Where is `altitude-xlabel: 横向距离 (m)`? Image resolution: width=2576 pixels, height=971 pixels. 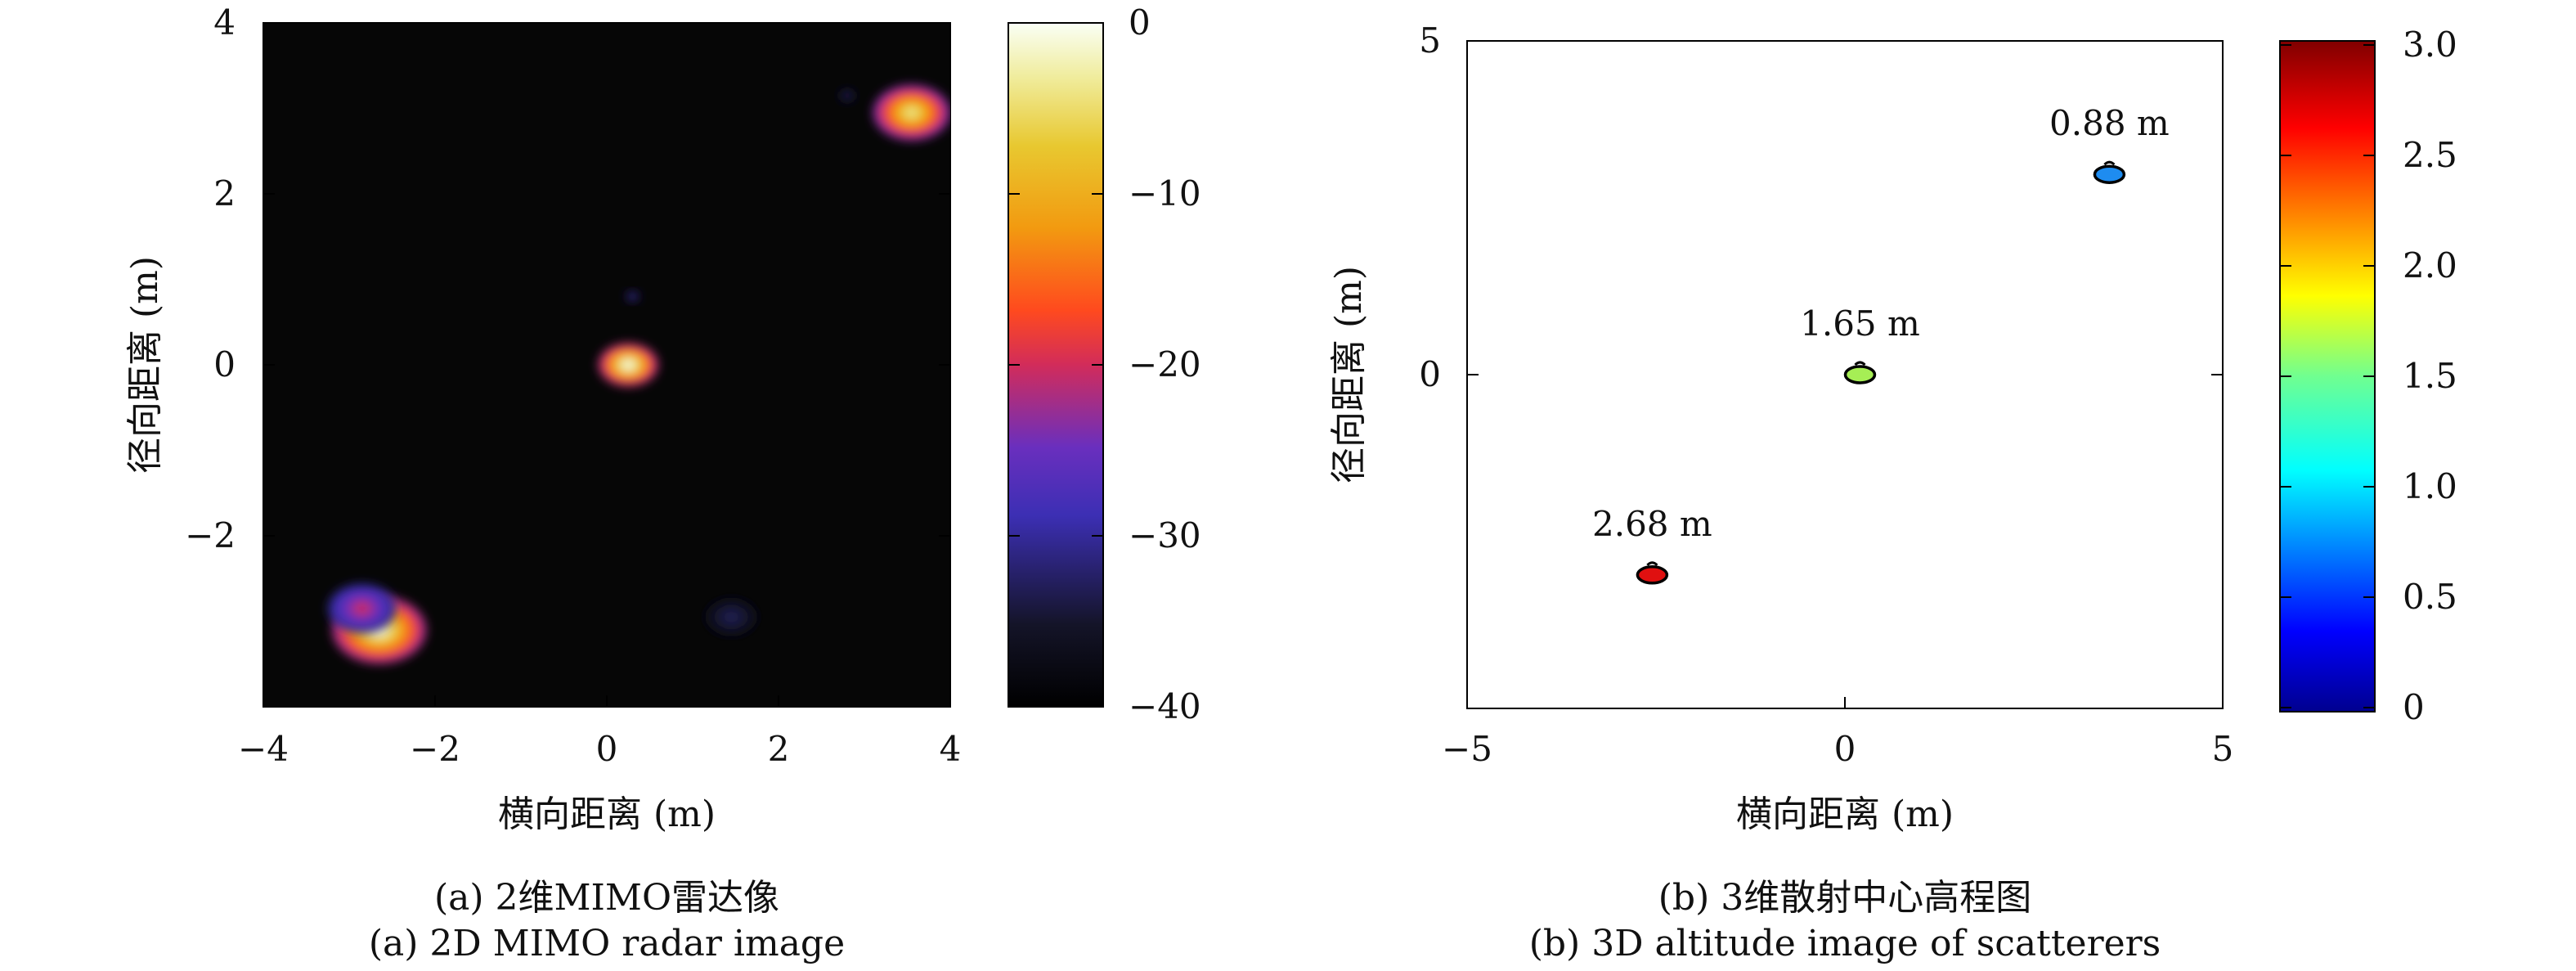
altitude-xlabel: 横向距离 (m) is located at coordinates (1845, 814).